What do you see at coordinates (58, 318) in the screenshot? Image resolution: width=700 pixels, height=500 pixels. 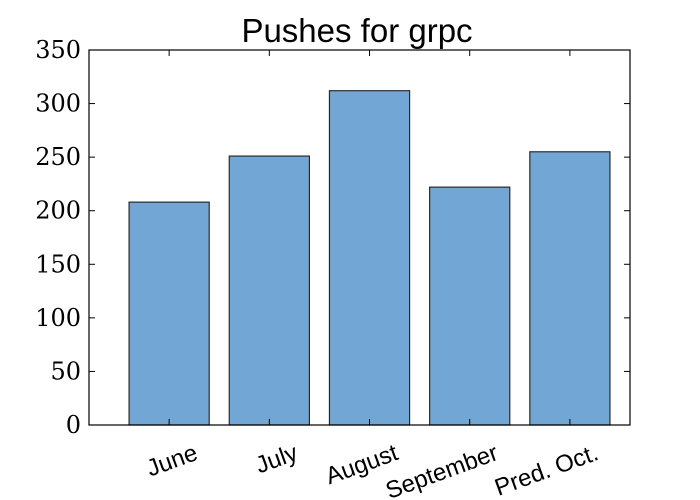 I see `ytick-label-100: 100` at bounding box center [58, 318].